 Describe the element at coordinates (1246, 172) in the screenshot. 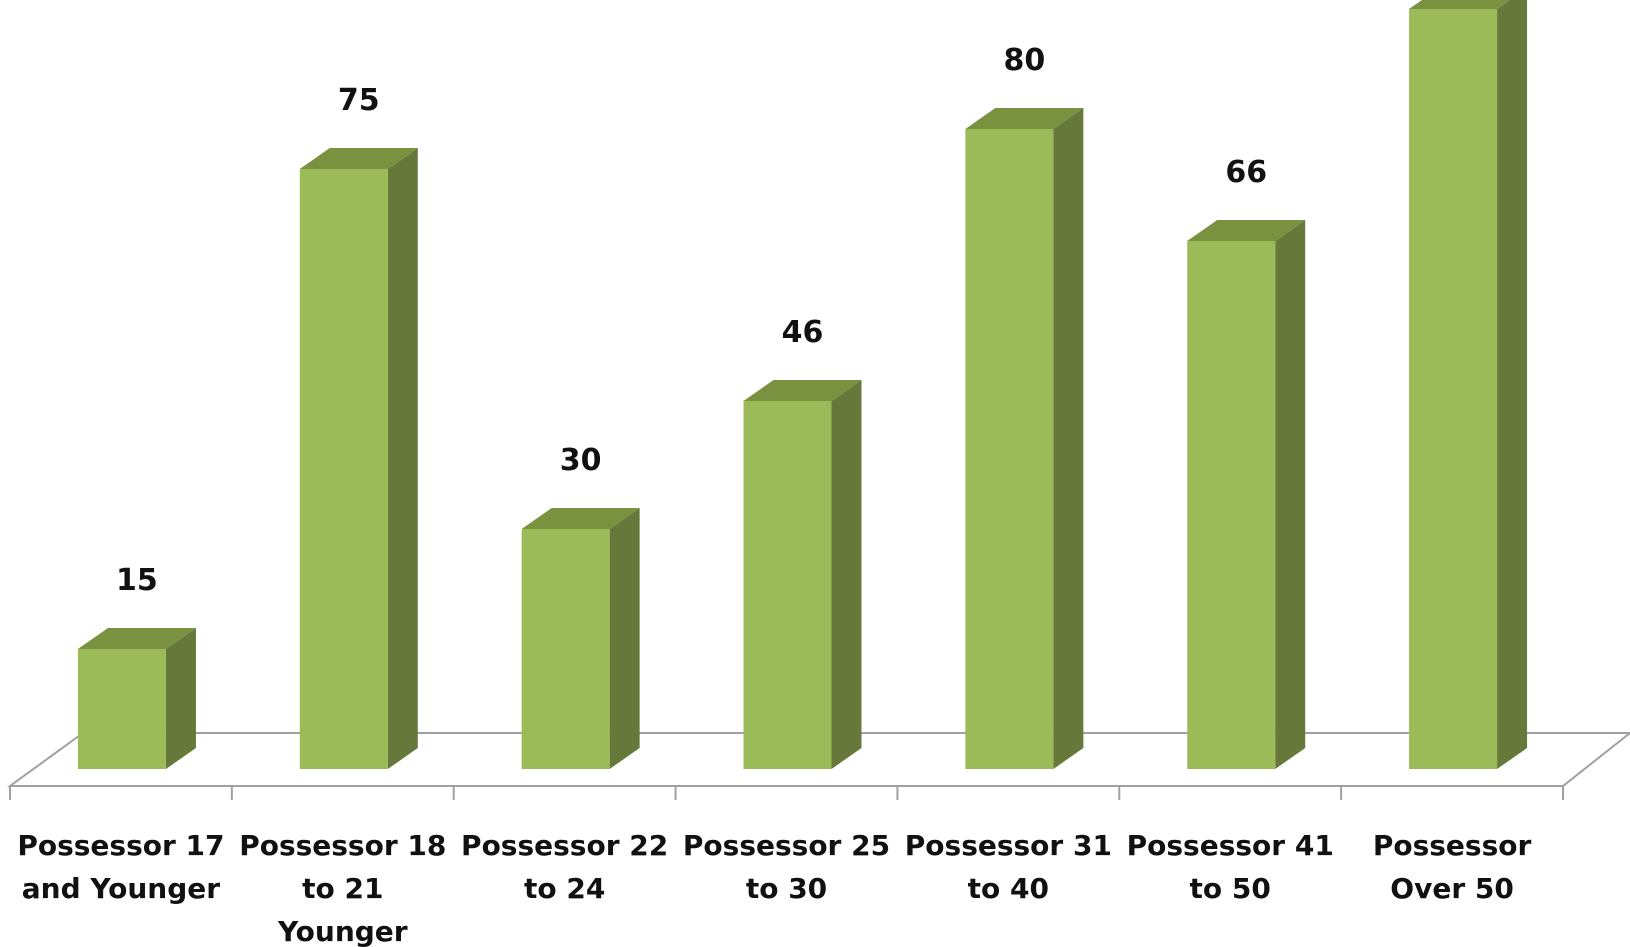

I see `data-label: 66` at that location.